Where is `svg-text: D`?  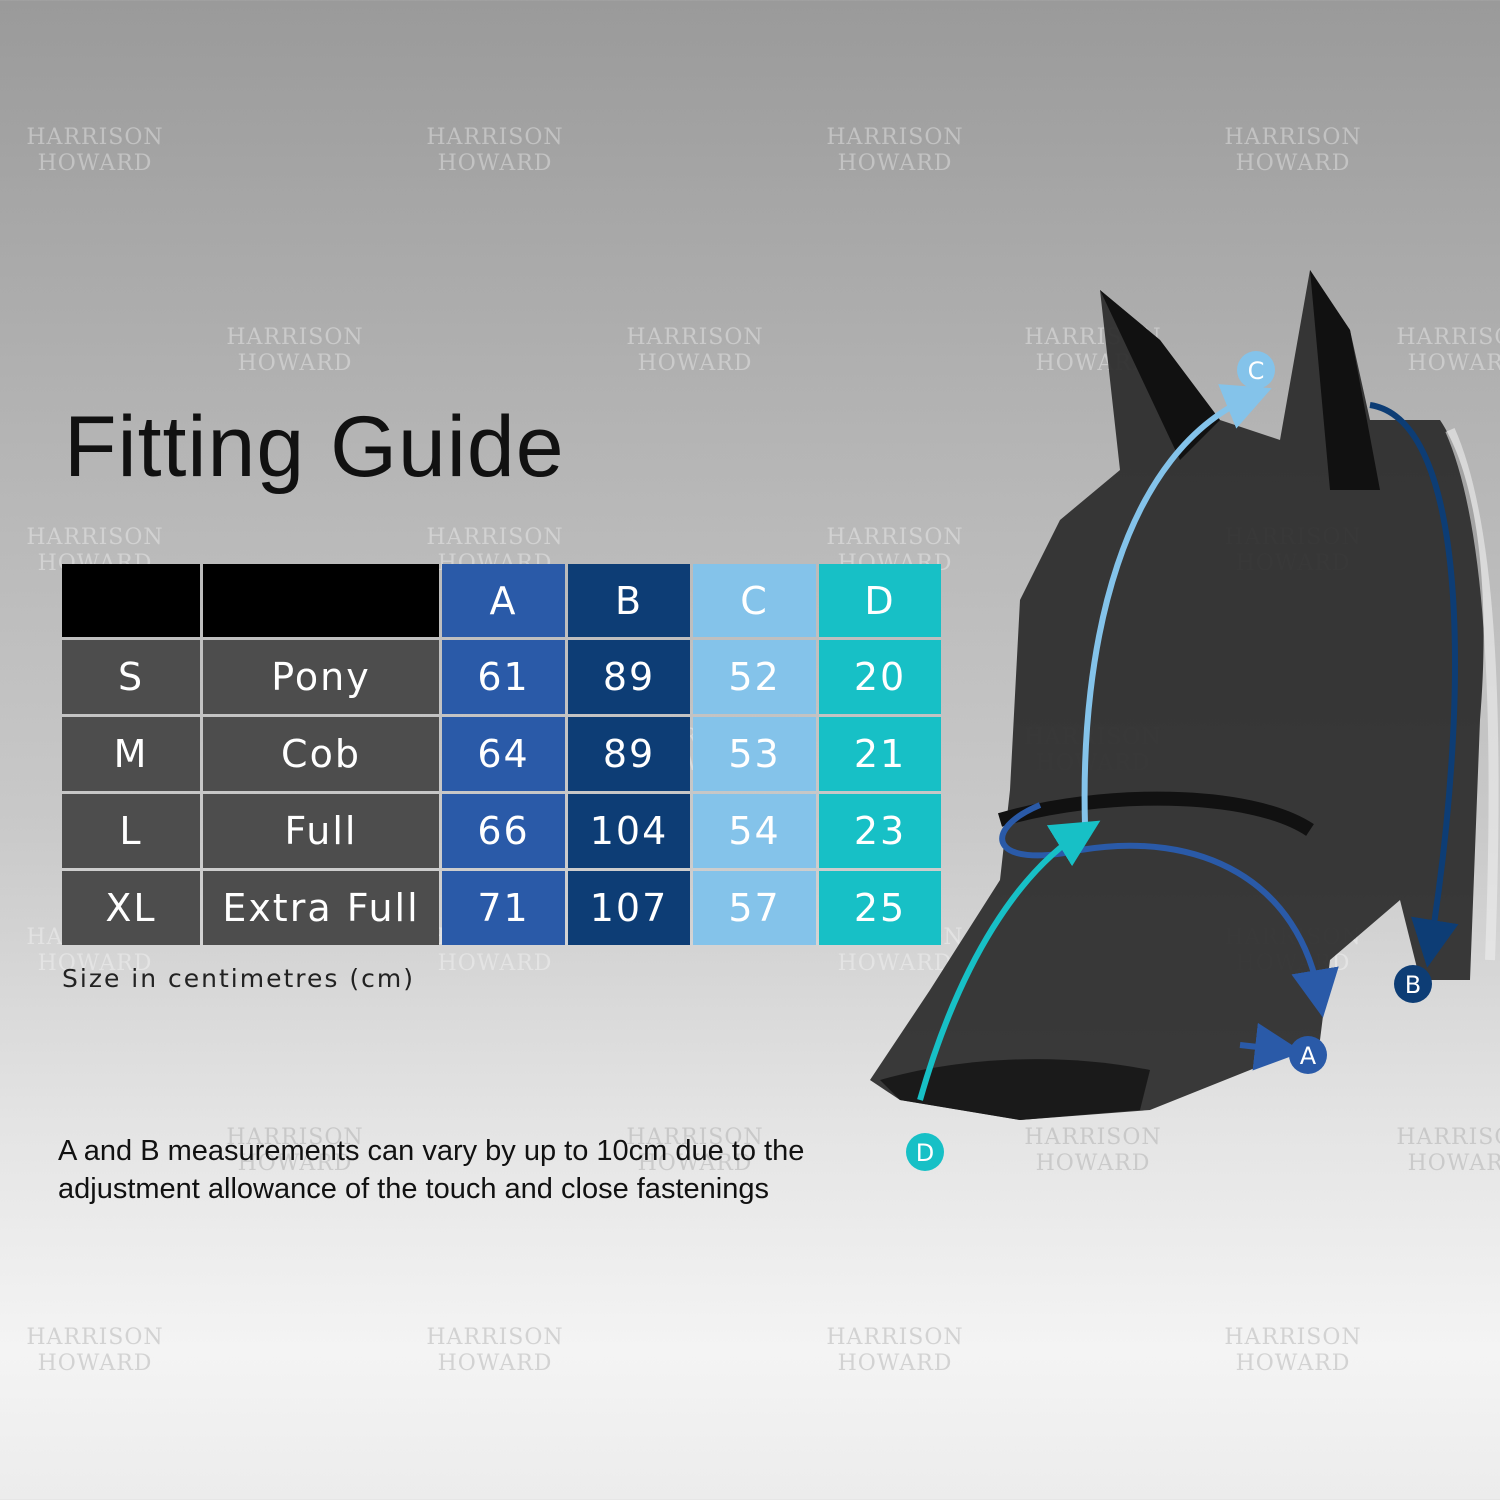 svg-text: D is located at coordinates (925, 1153).